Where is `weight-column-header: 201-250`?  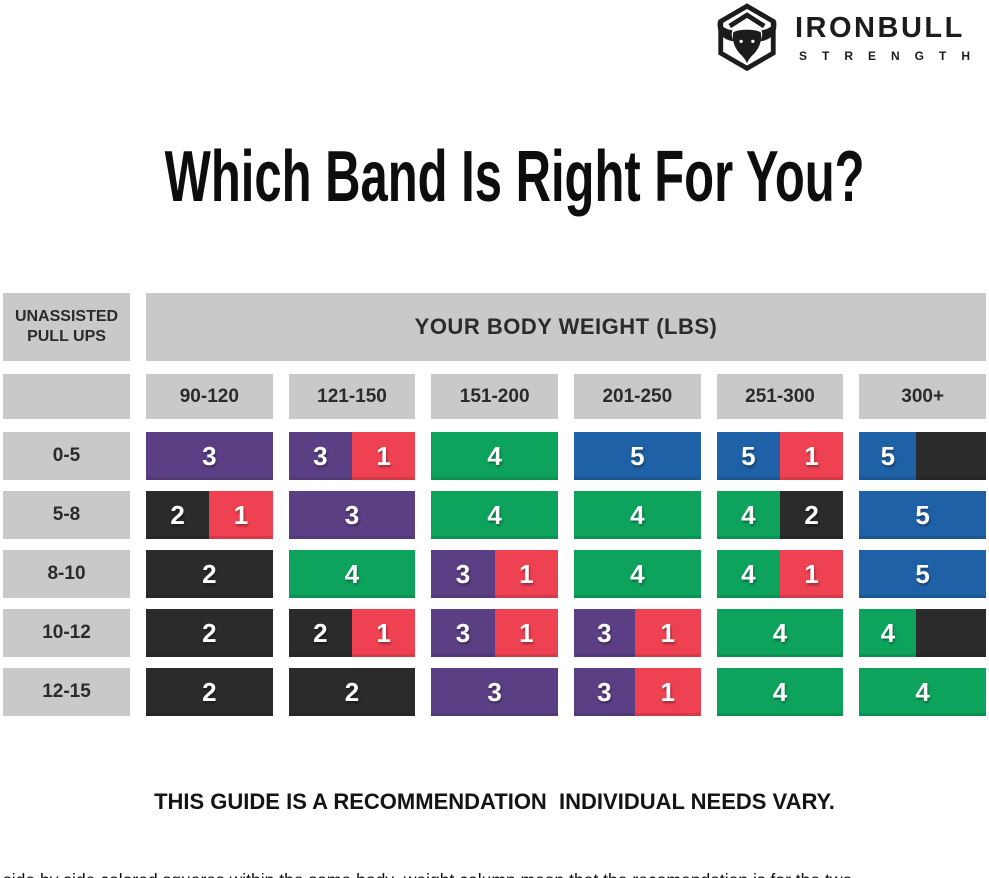 weight-column-header: 201-250 is located at coordinates (637, 396).